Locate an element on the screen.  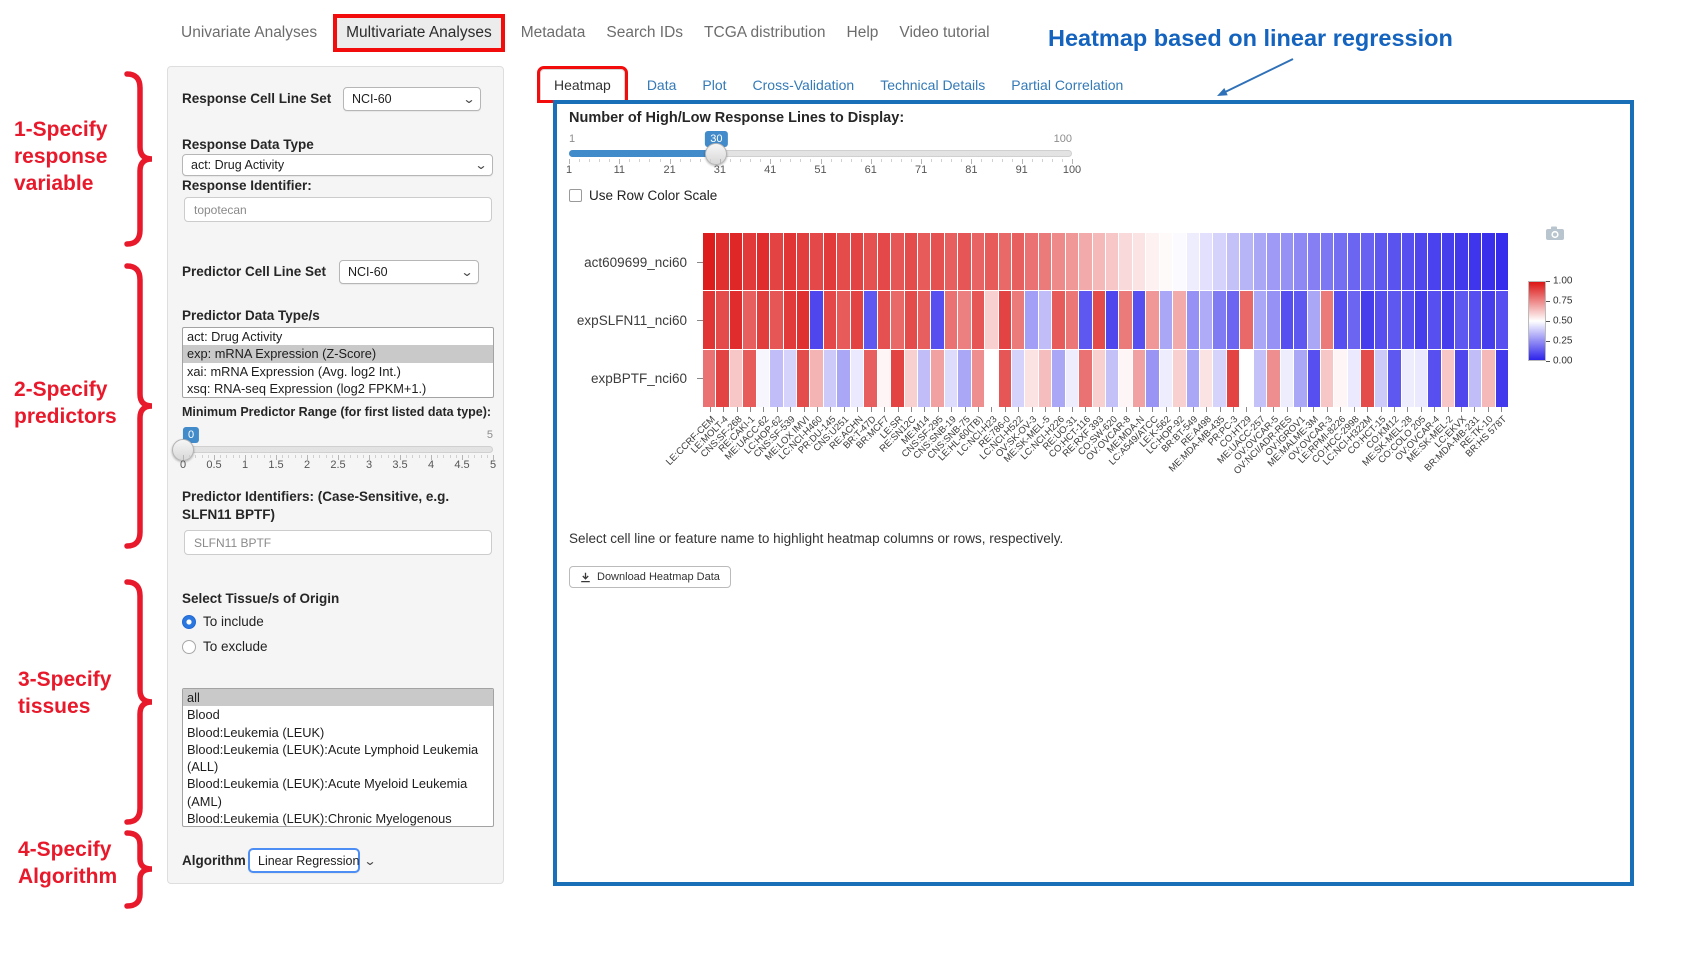
row-color-scale-checkbox: Use Row Color Scale is located at coordinates (643, 195).